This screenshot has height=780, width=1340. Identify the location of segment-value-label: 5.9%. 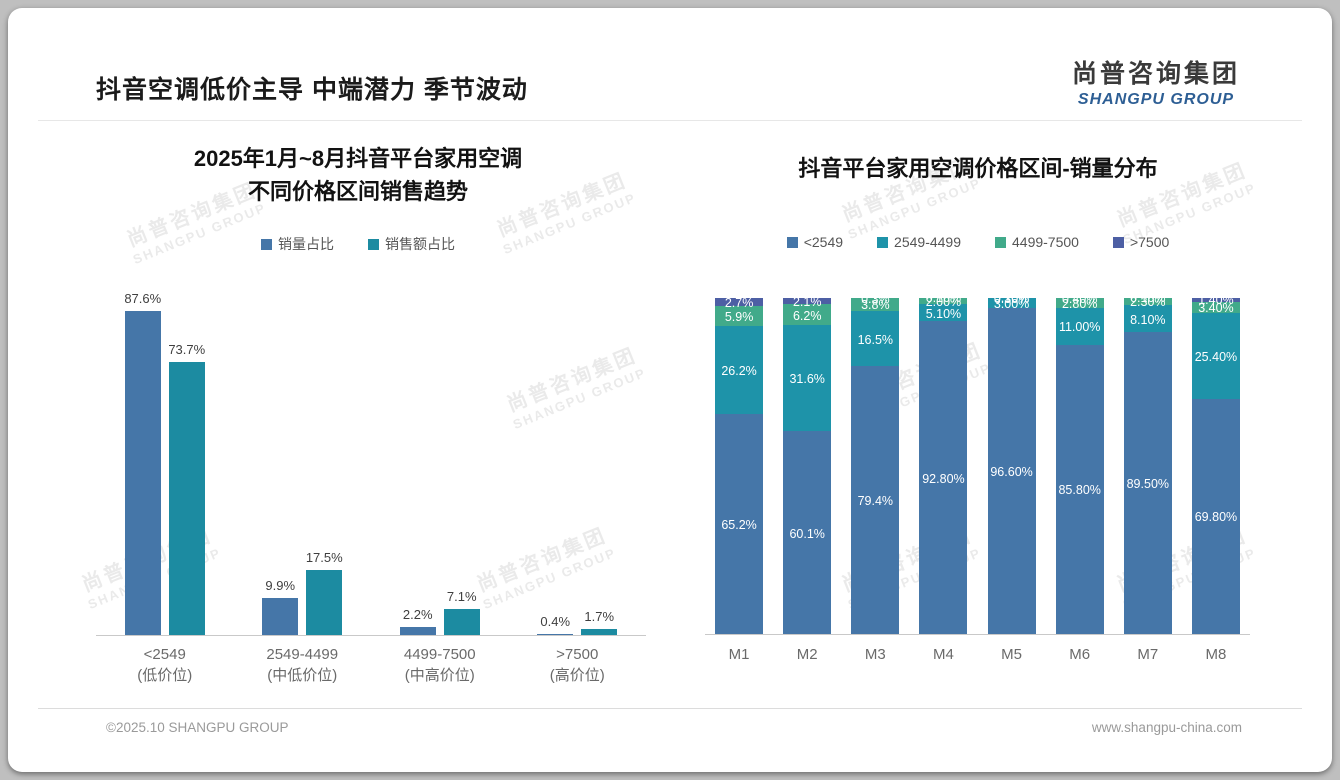
(739, 317).